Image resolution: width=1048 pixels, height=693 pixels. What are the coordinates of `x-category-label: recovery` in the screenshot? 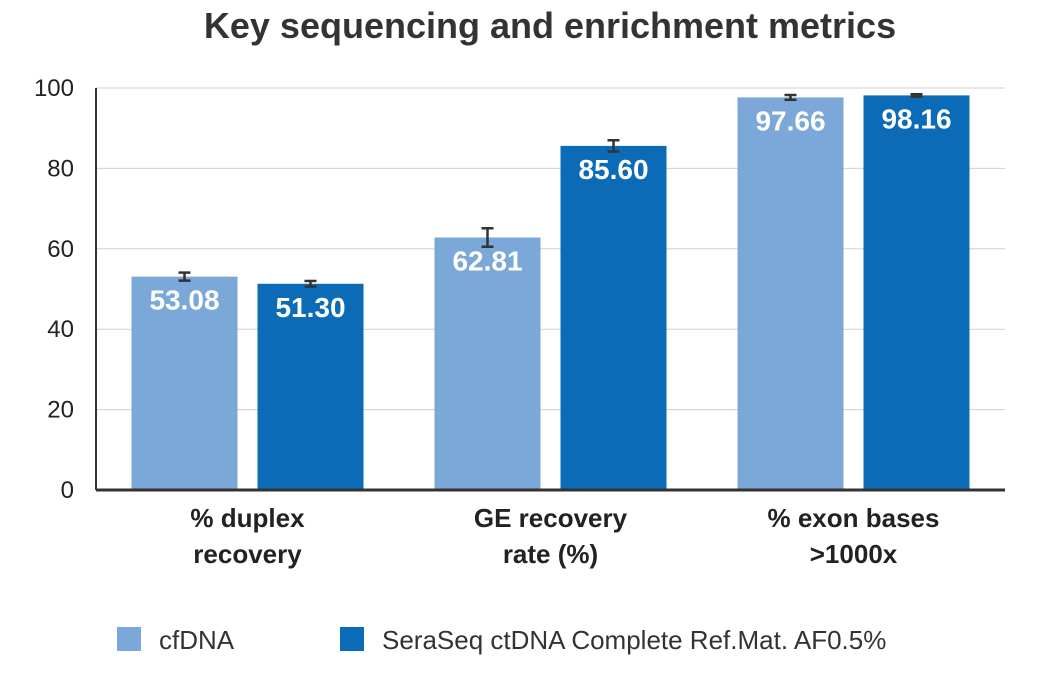 It's located at (247, 554).